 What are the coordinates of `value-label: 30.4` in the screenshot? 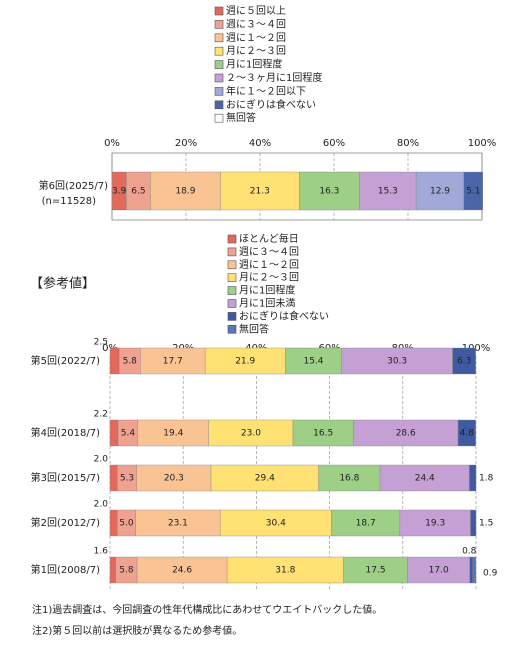 It's located at (276, 524).